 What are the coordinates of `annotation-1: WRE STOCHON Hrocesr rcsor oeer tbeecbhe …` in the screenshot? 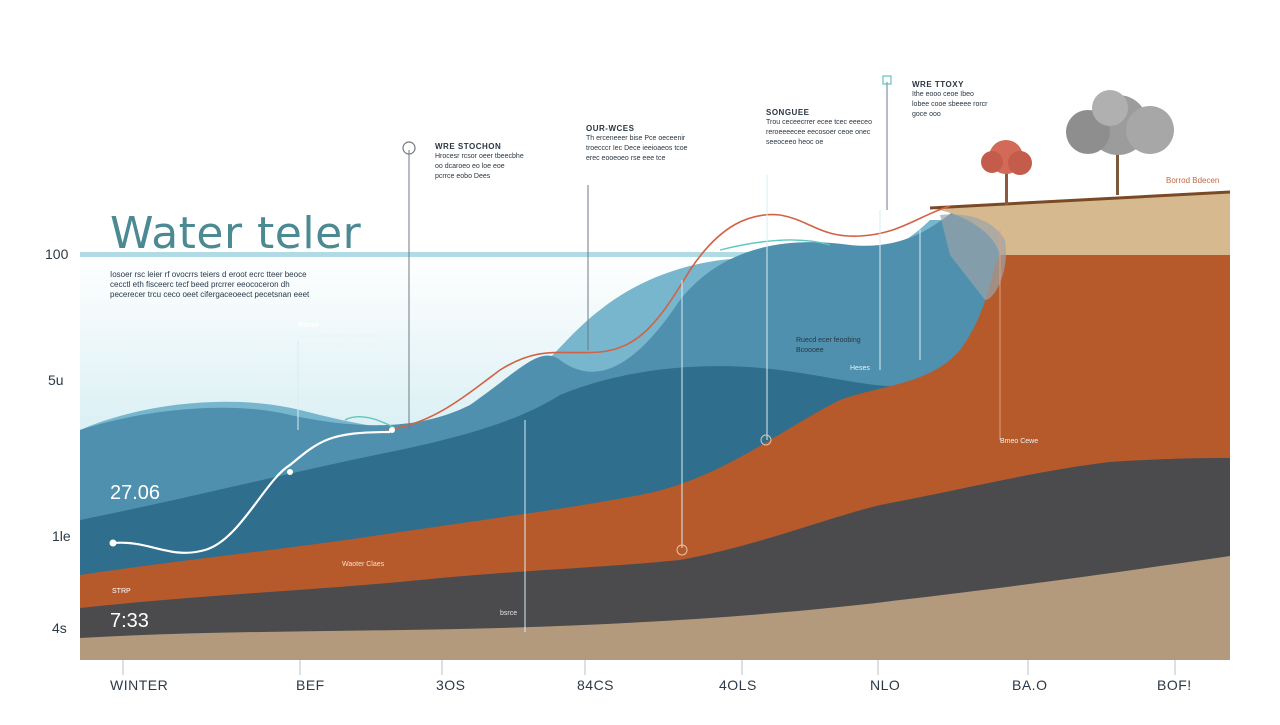 It's located at (480, 162).